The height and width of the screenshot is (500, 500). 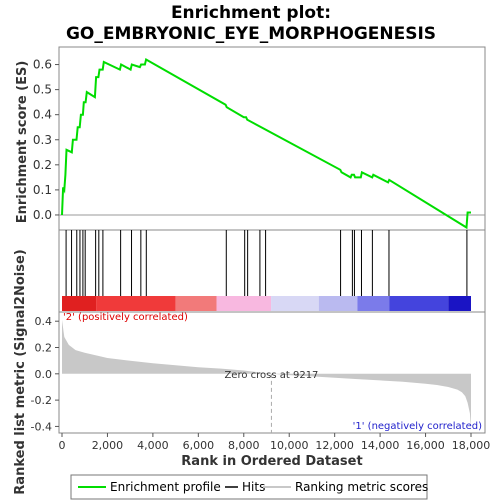 What do you see at coordinates (42, 140) in the screenshot?
I see `es-y-tick-label: 0.3` at bounding box center [42, 140].